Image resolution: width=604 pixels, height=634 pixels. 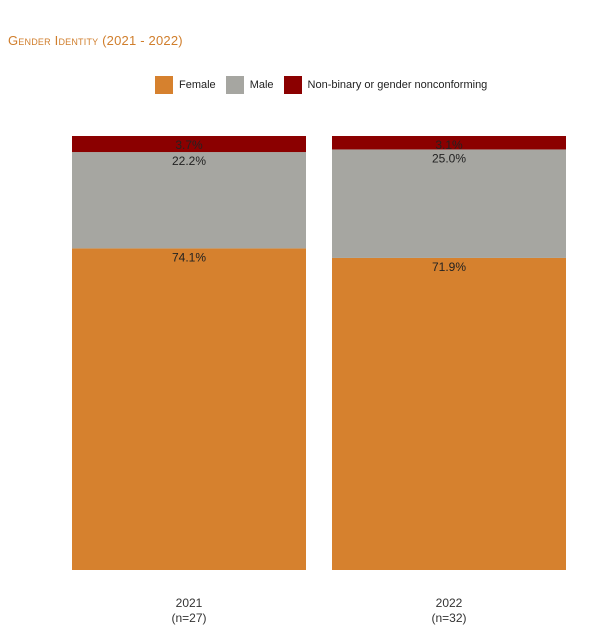 I want to click on category-sublabel-2021: (n=27), so click(x=188, y=618).